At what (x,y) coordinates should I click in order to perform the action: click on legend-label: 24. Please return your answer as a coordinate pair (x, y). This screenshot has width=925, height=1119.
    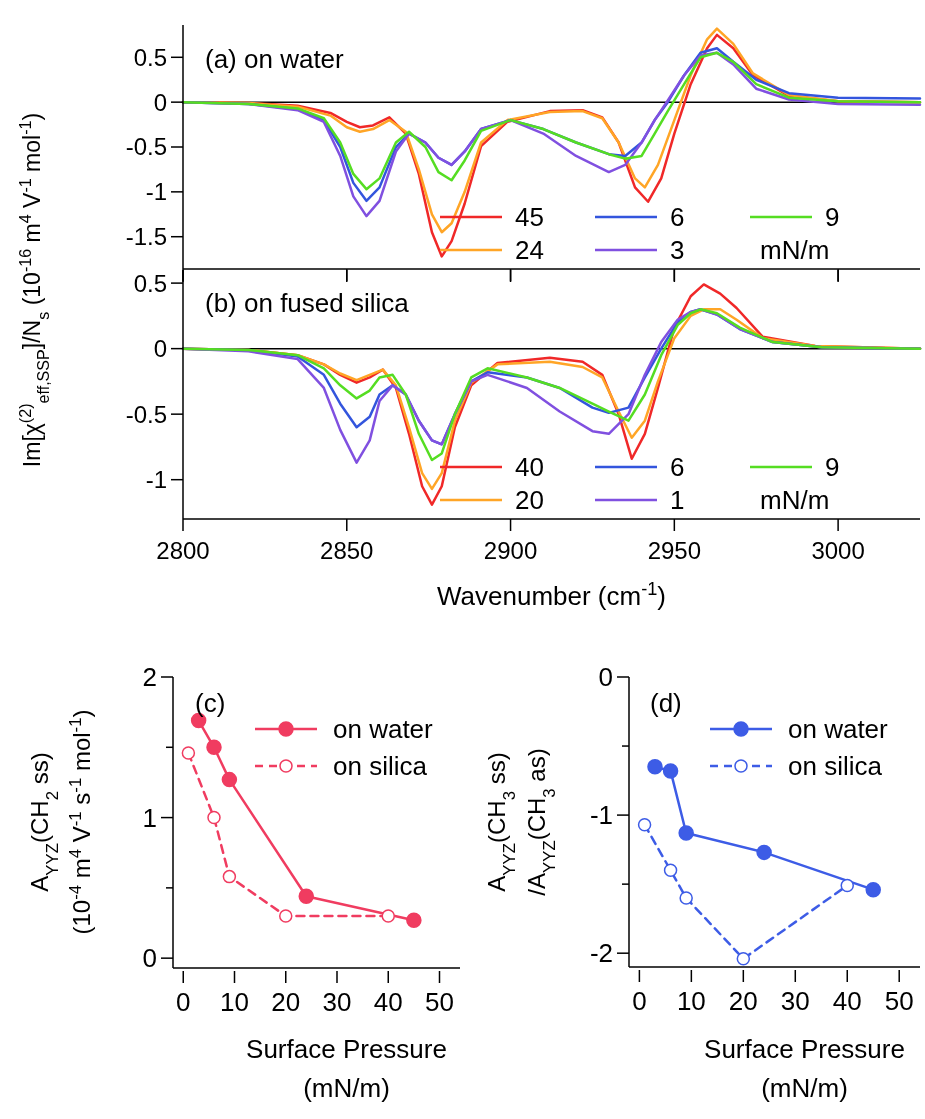
    Looking at the image, I should click on (529, 250).